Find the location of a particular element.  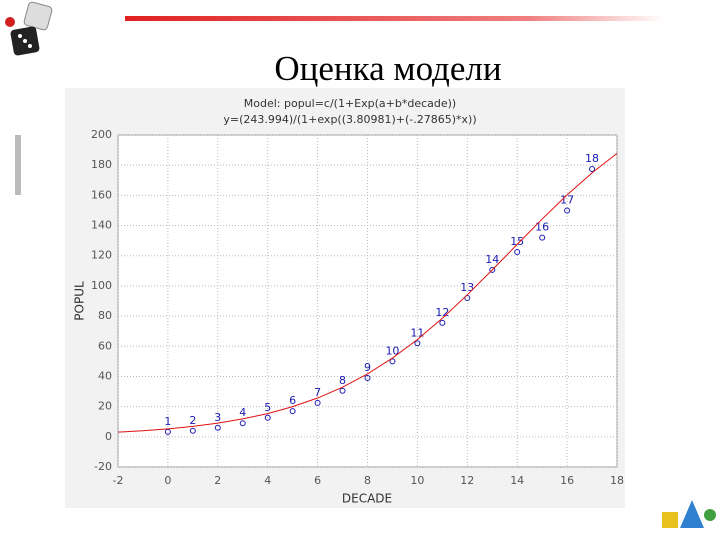

x-tick-label: 6 is located at coordinates (317, 480).